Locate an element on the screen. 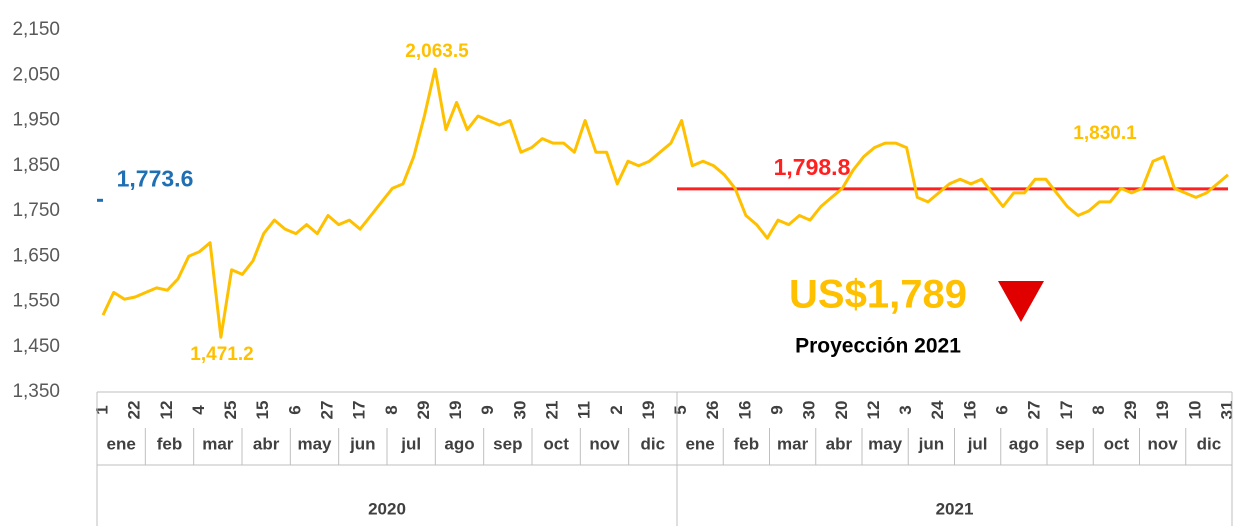  y-tick-label: 2,050 is located at coordinates (36, 74).